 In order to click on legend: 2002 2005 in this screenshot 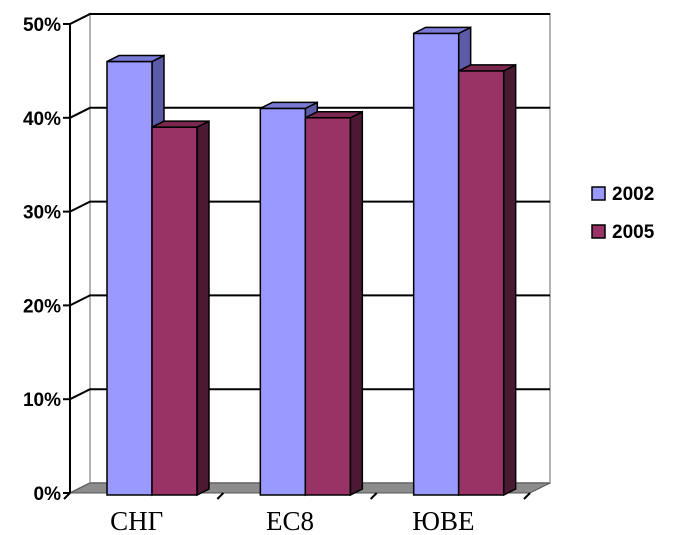, I will do `click(623, 213)`.